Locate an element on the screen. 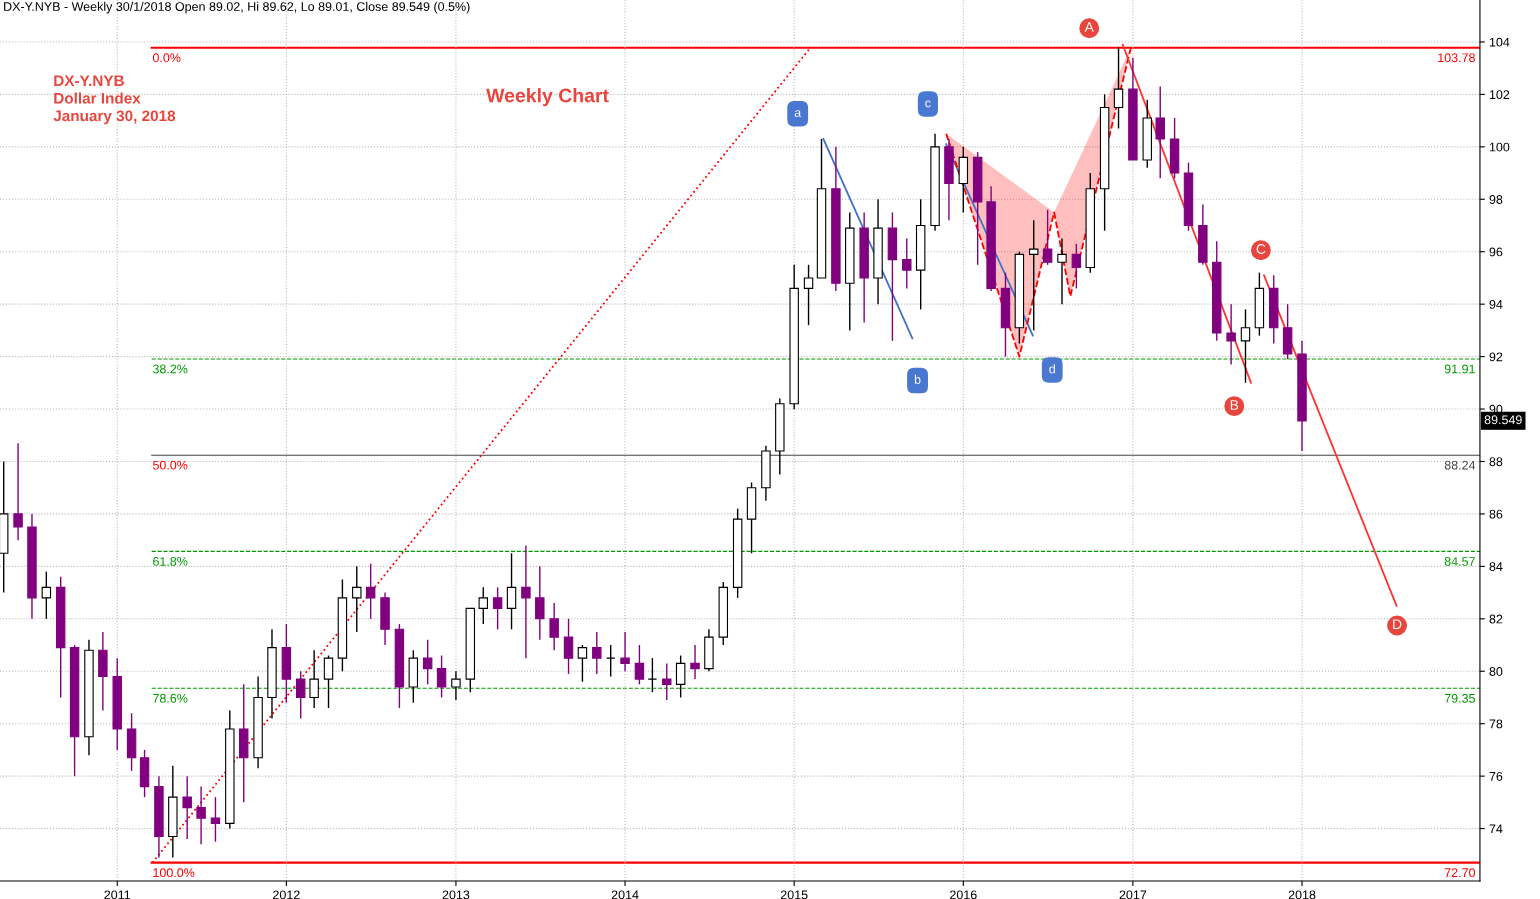 The height and width of the screenshot is (899, 1540). annotation: d is located at coordinates (1052, 369).